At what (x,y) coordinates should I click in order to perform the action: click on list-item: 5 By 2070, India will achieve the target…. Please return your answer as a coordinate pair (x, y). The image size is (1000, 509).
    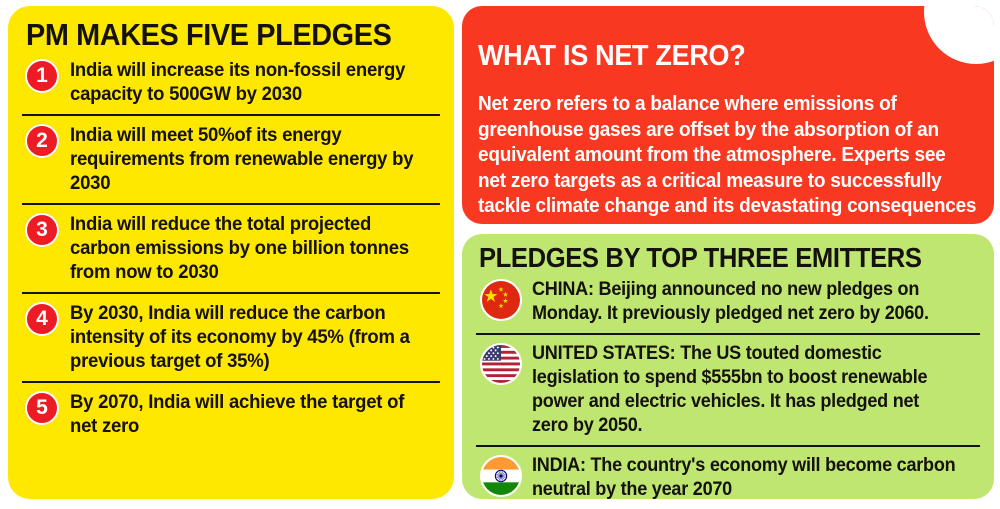
    Looking at the image, I should click on (231, 413).